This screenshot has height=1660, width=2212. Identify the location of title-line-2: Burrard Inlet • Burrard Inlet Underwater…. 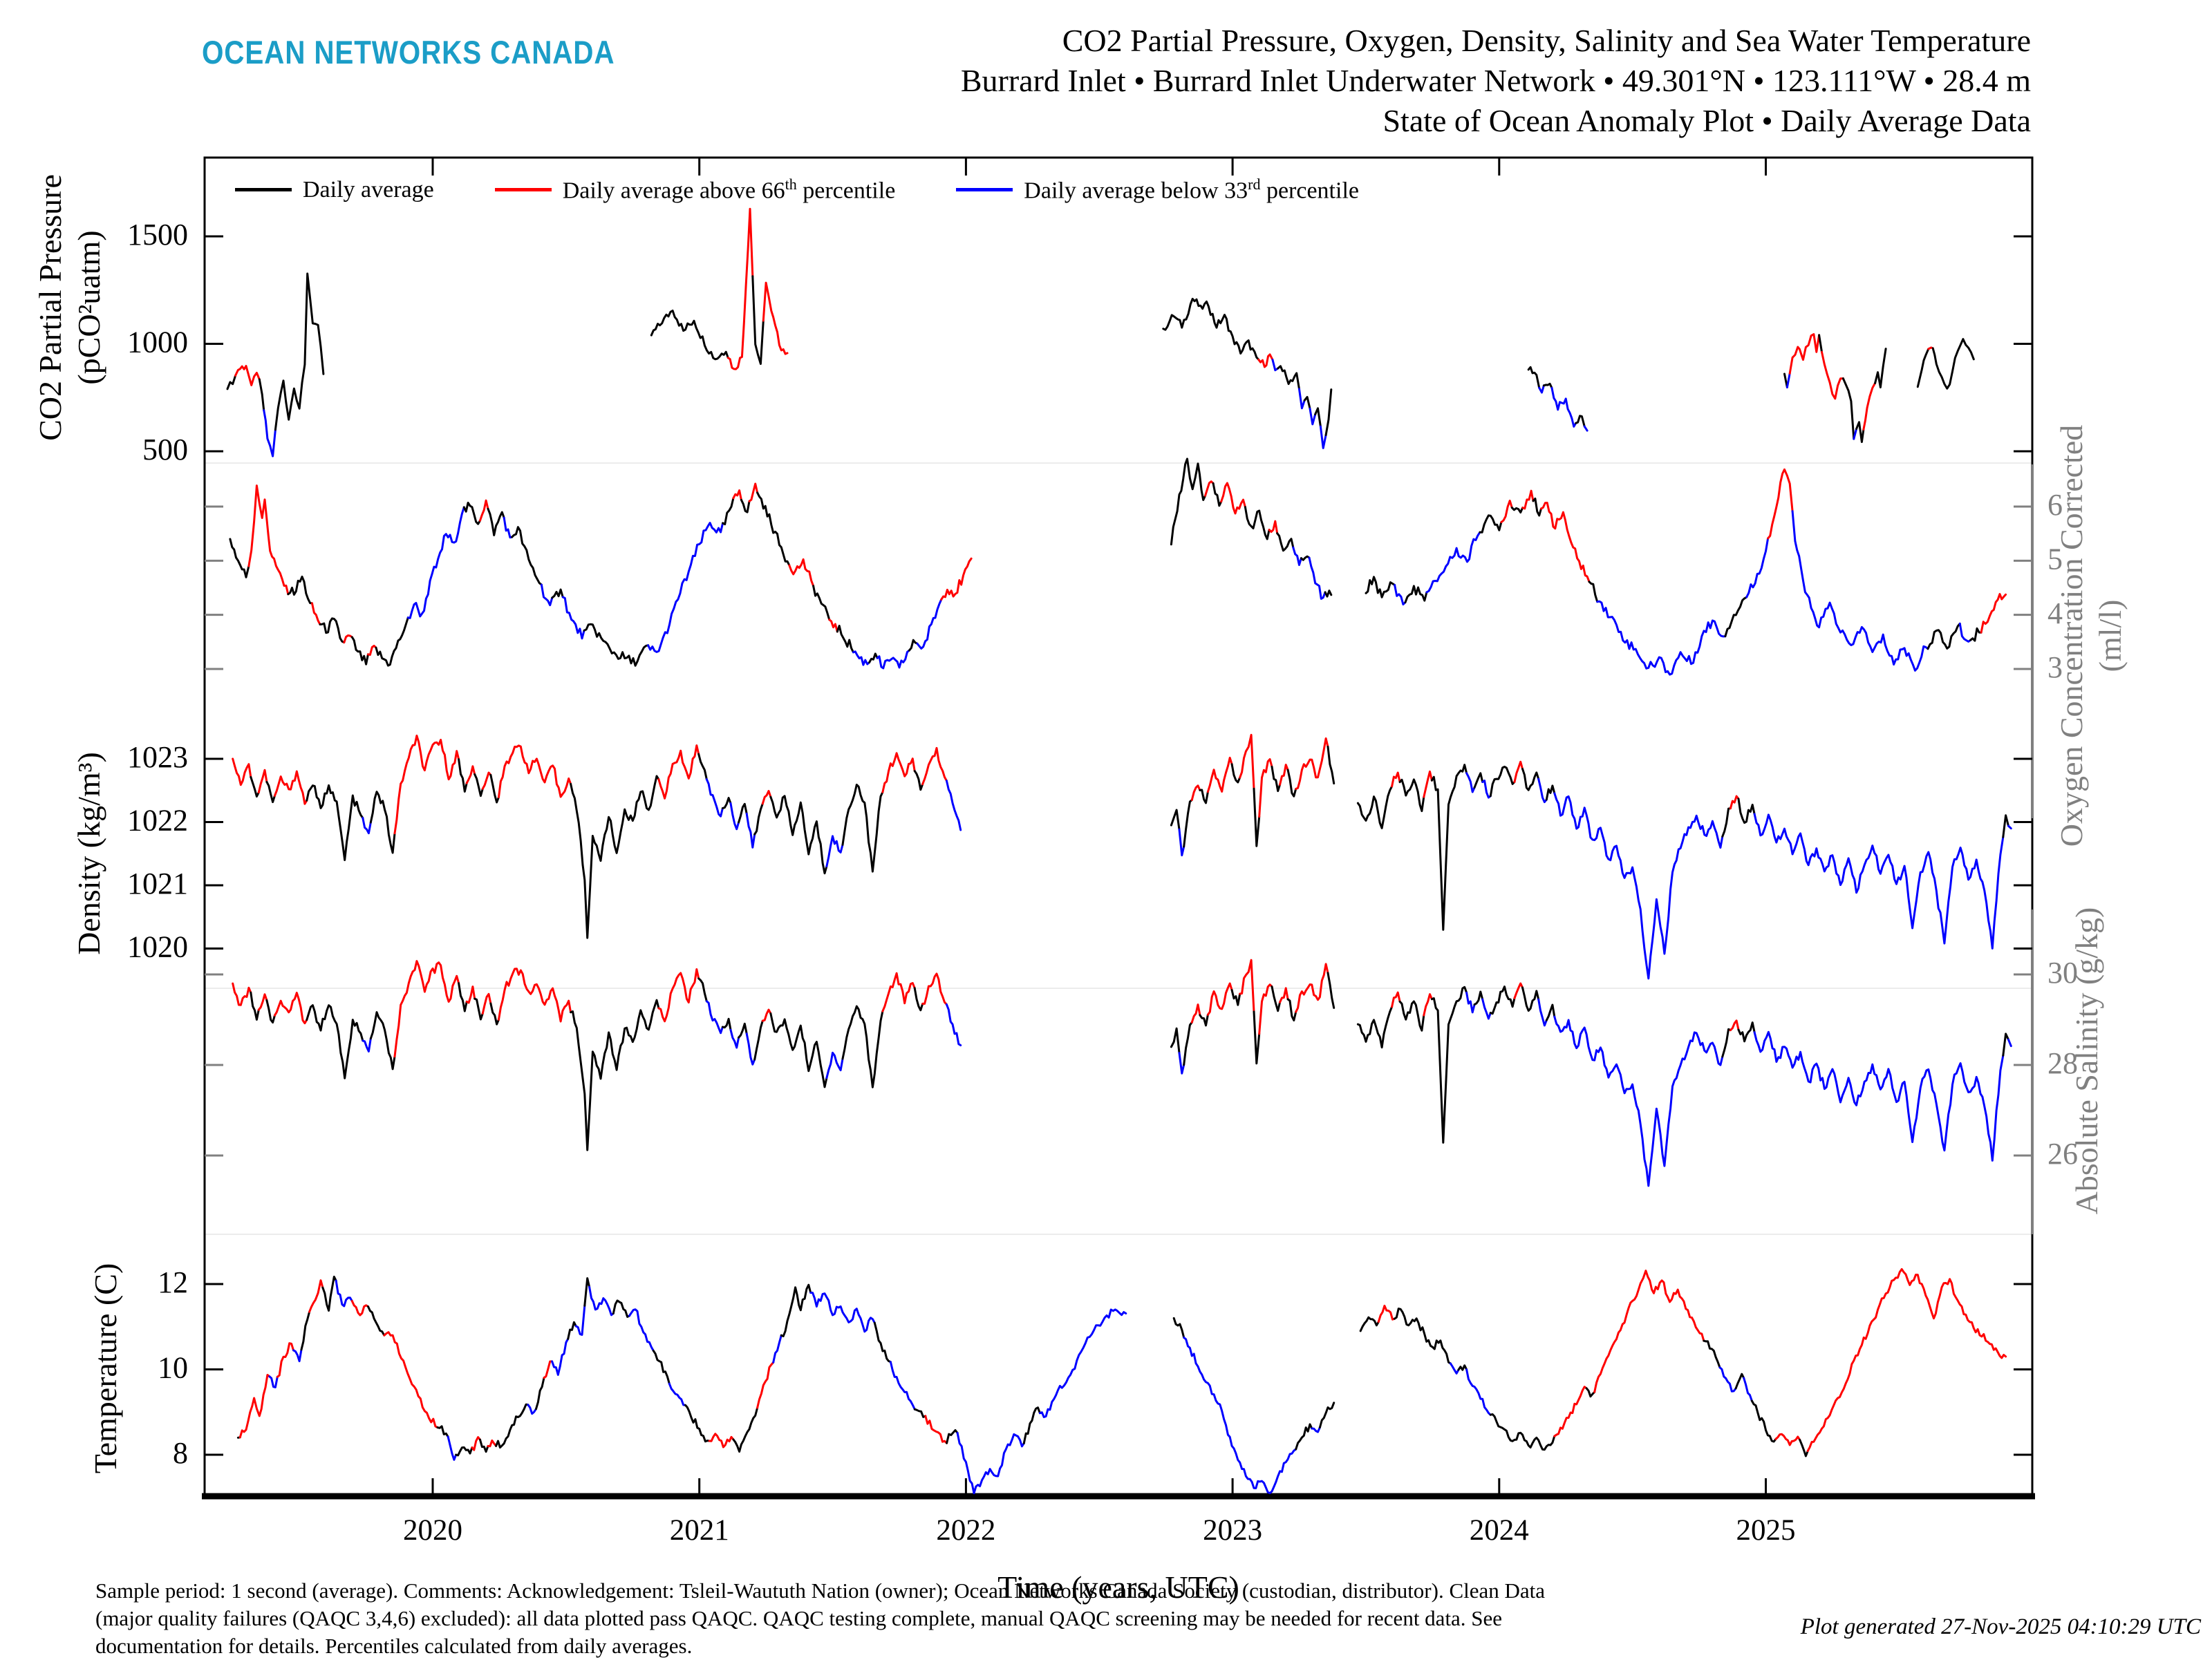
(1495, 80).